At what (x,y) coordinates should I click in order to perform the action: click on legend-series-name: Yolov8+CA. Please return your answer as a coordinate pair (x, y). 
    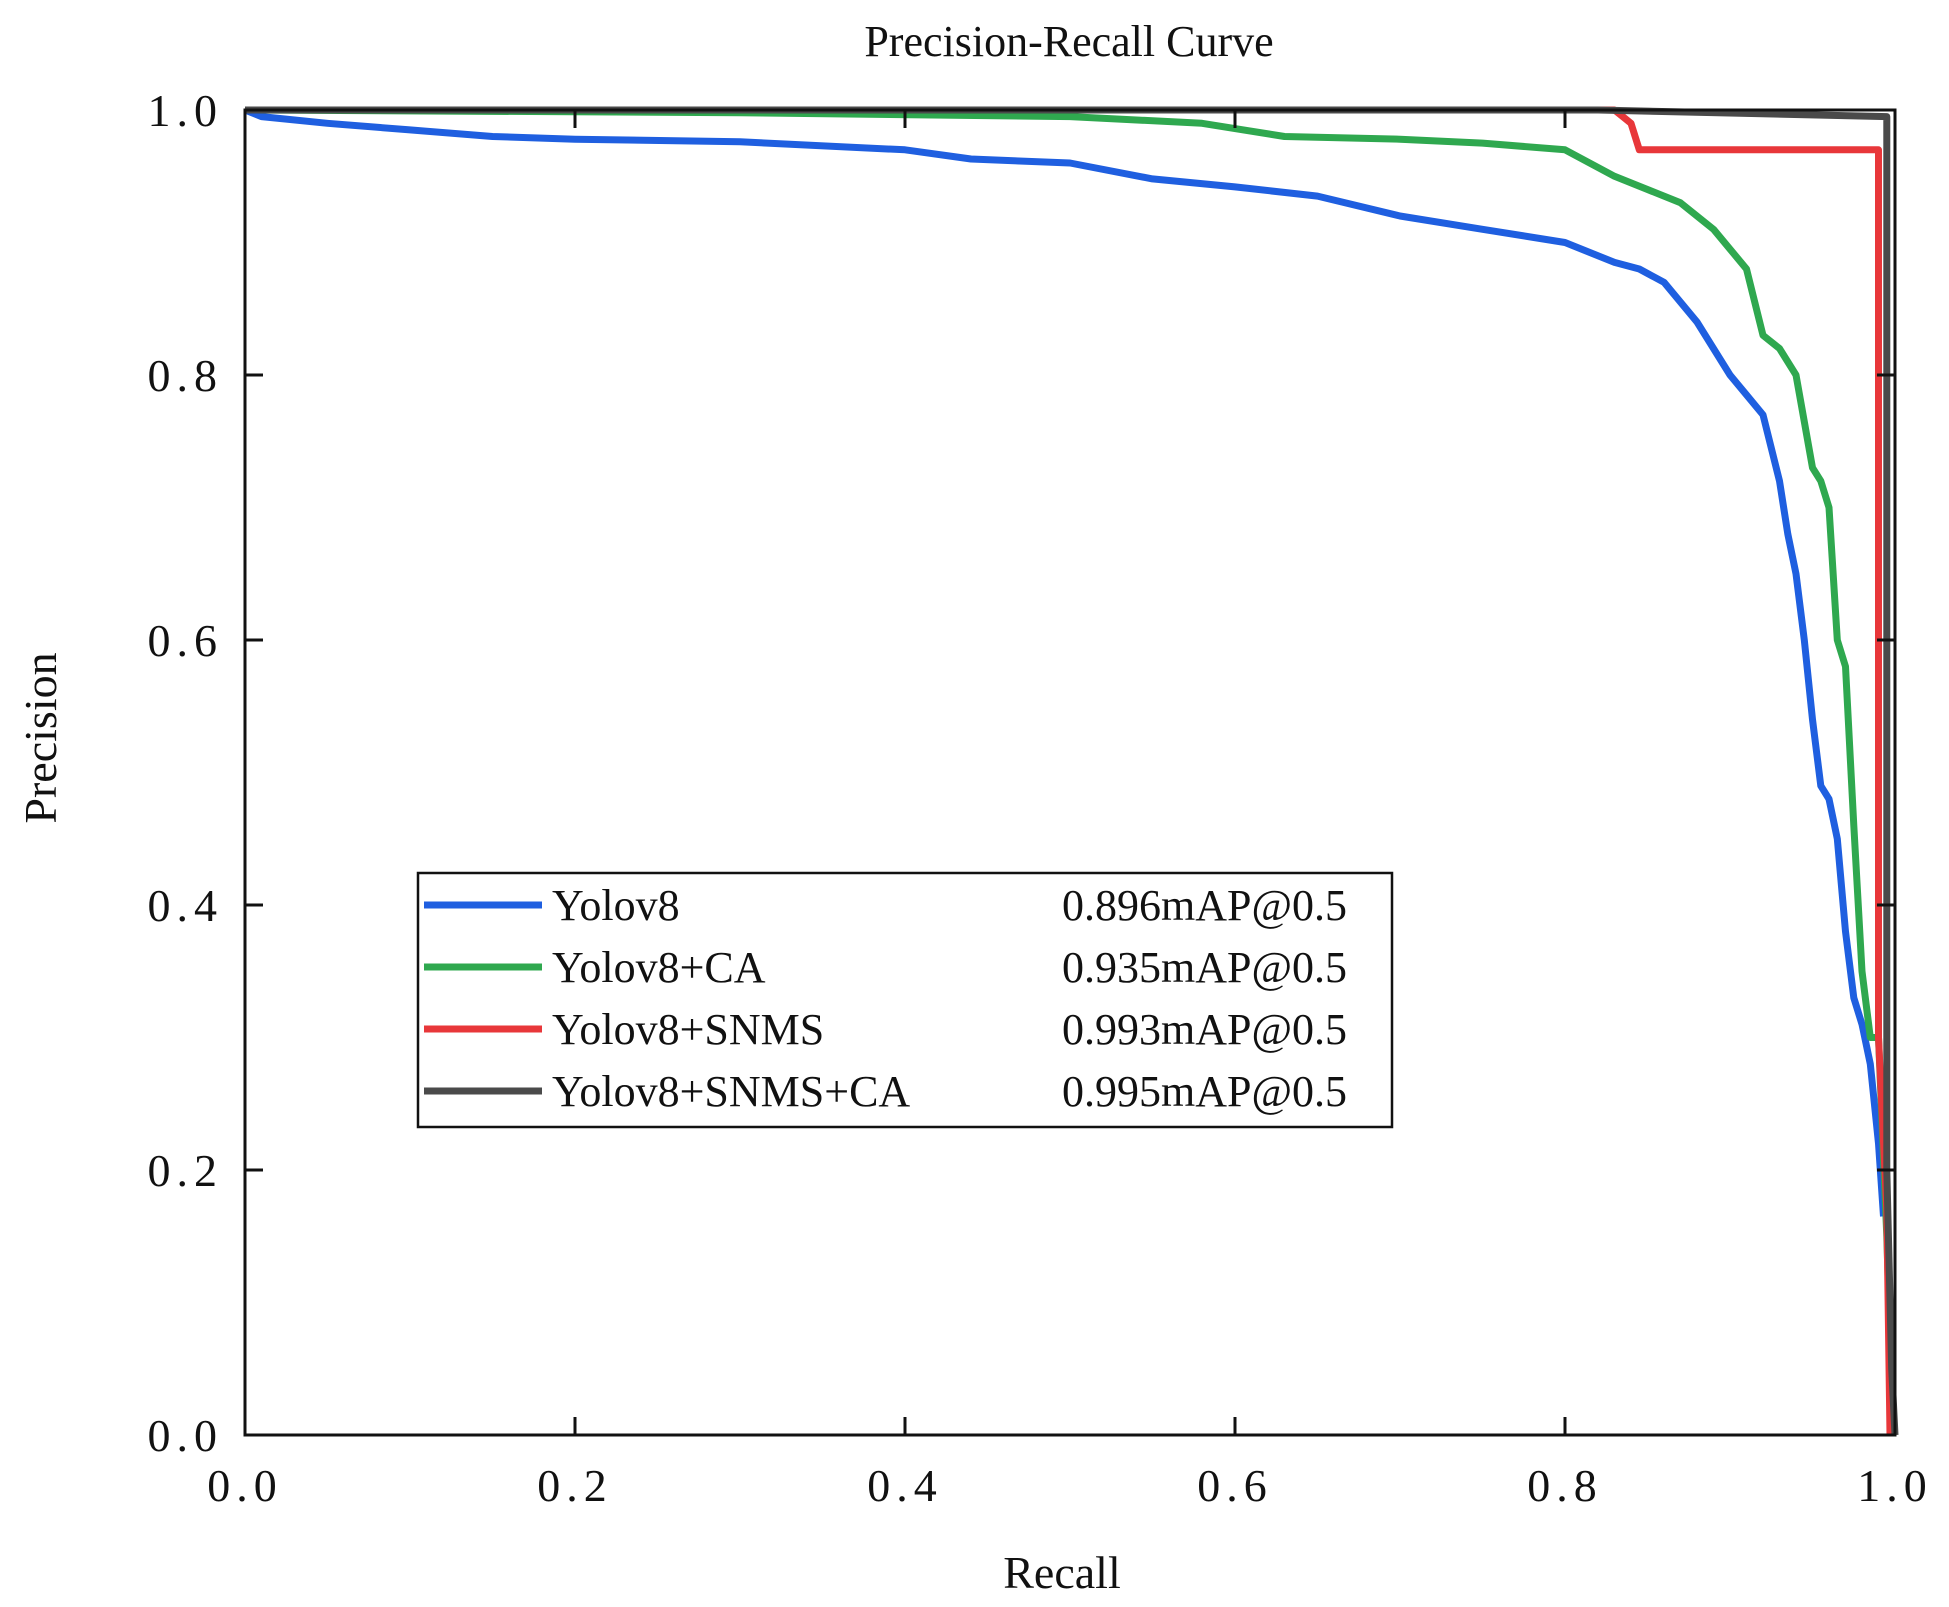
    Looking at the image, I should click on (659, 967).